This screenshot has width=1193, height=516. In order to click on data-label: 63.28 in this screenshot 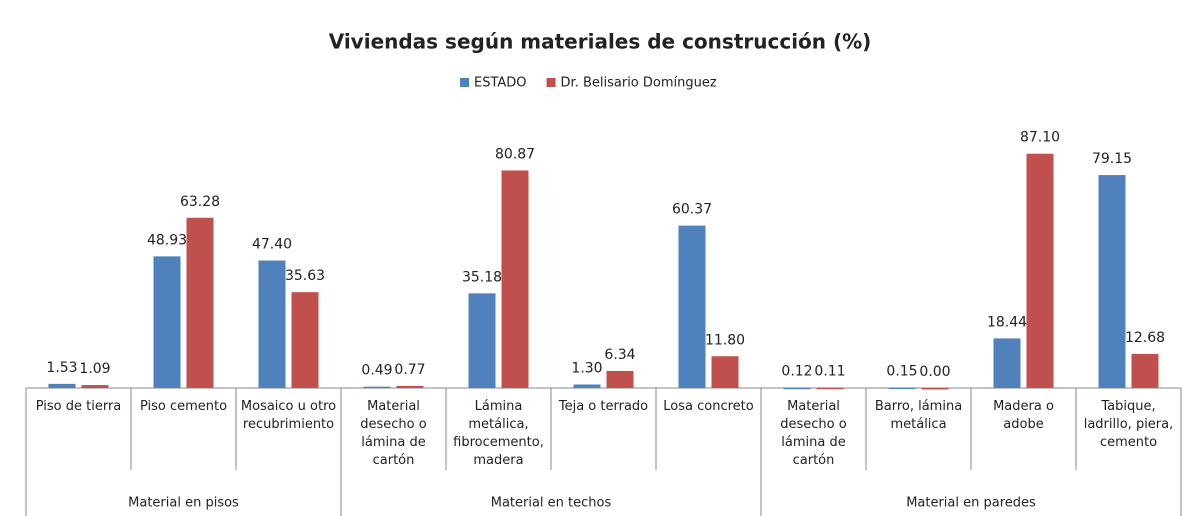, I will do `click(200, 202)`.